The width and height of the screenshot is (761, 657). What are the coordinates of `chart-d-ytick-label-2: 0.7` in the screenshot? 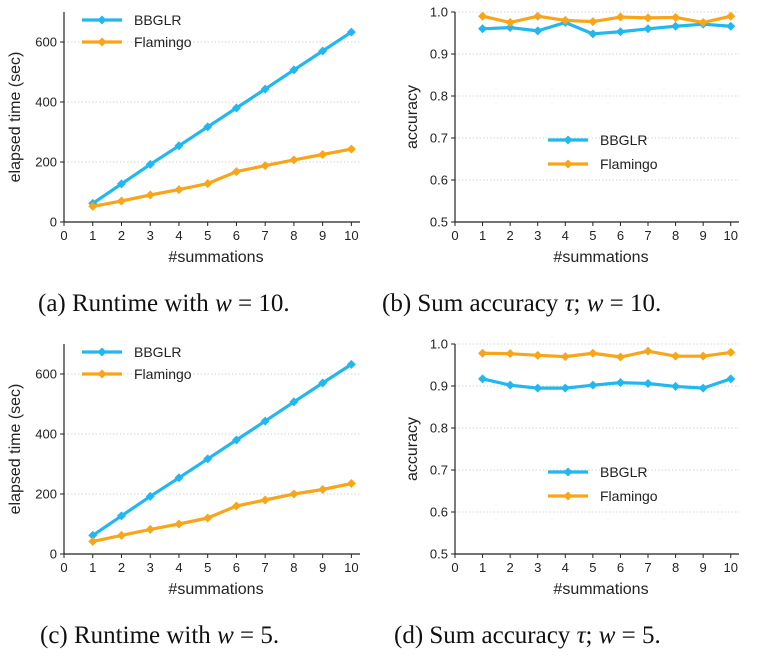 It's located at (439, 470).